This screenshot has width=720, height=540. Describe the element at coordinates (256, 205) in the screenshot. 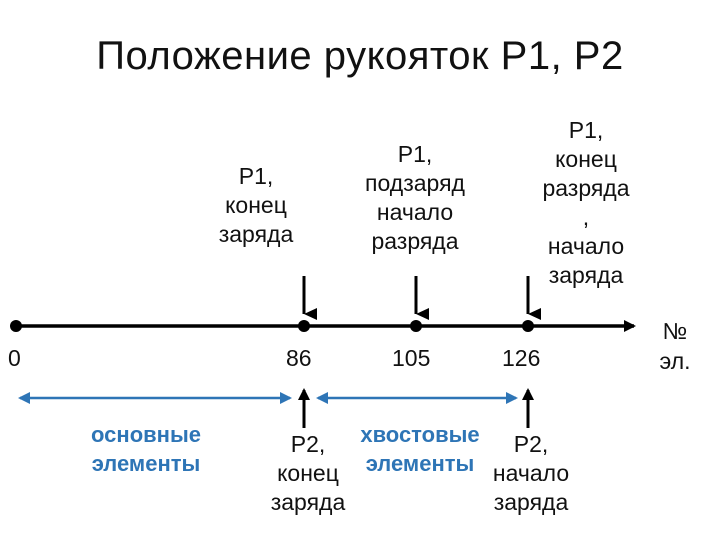

I see `label-p1-end-charge: Р1, конец заряда` at that location.